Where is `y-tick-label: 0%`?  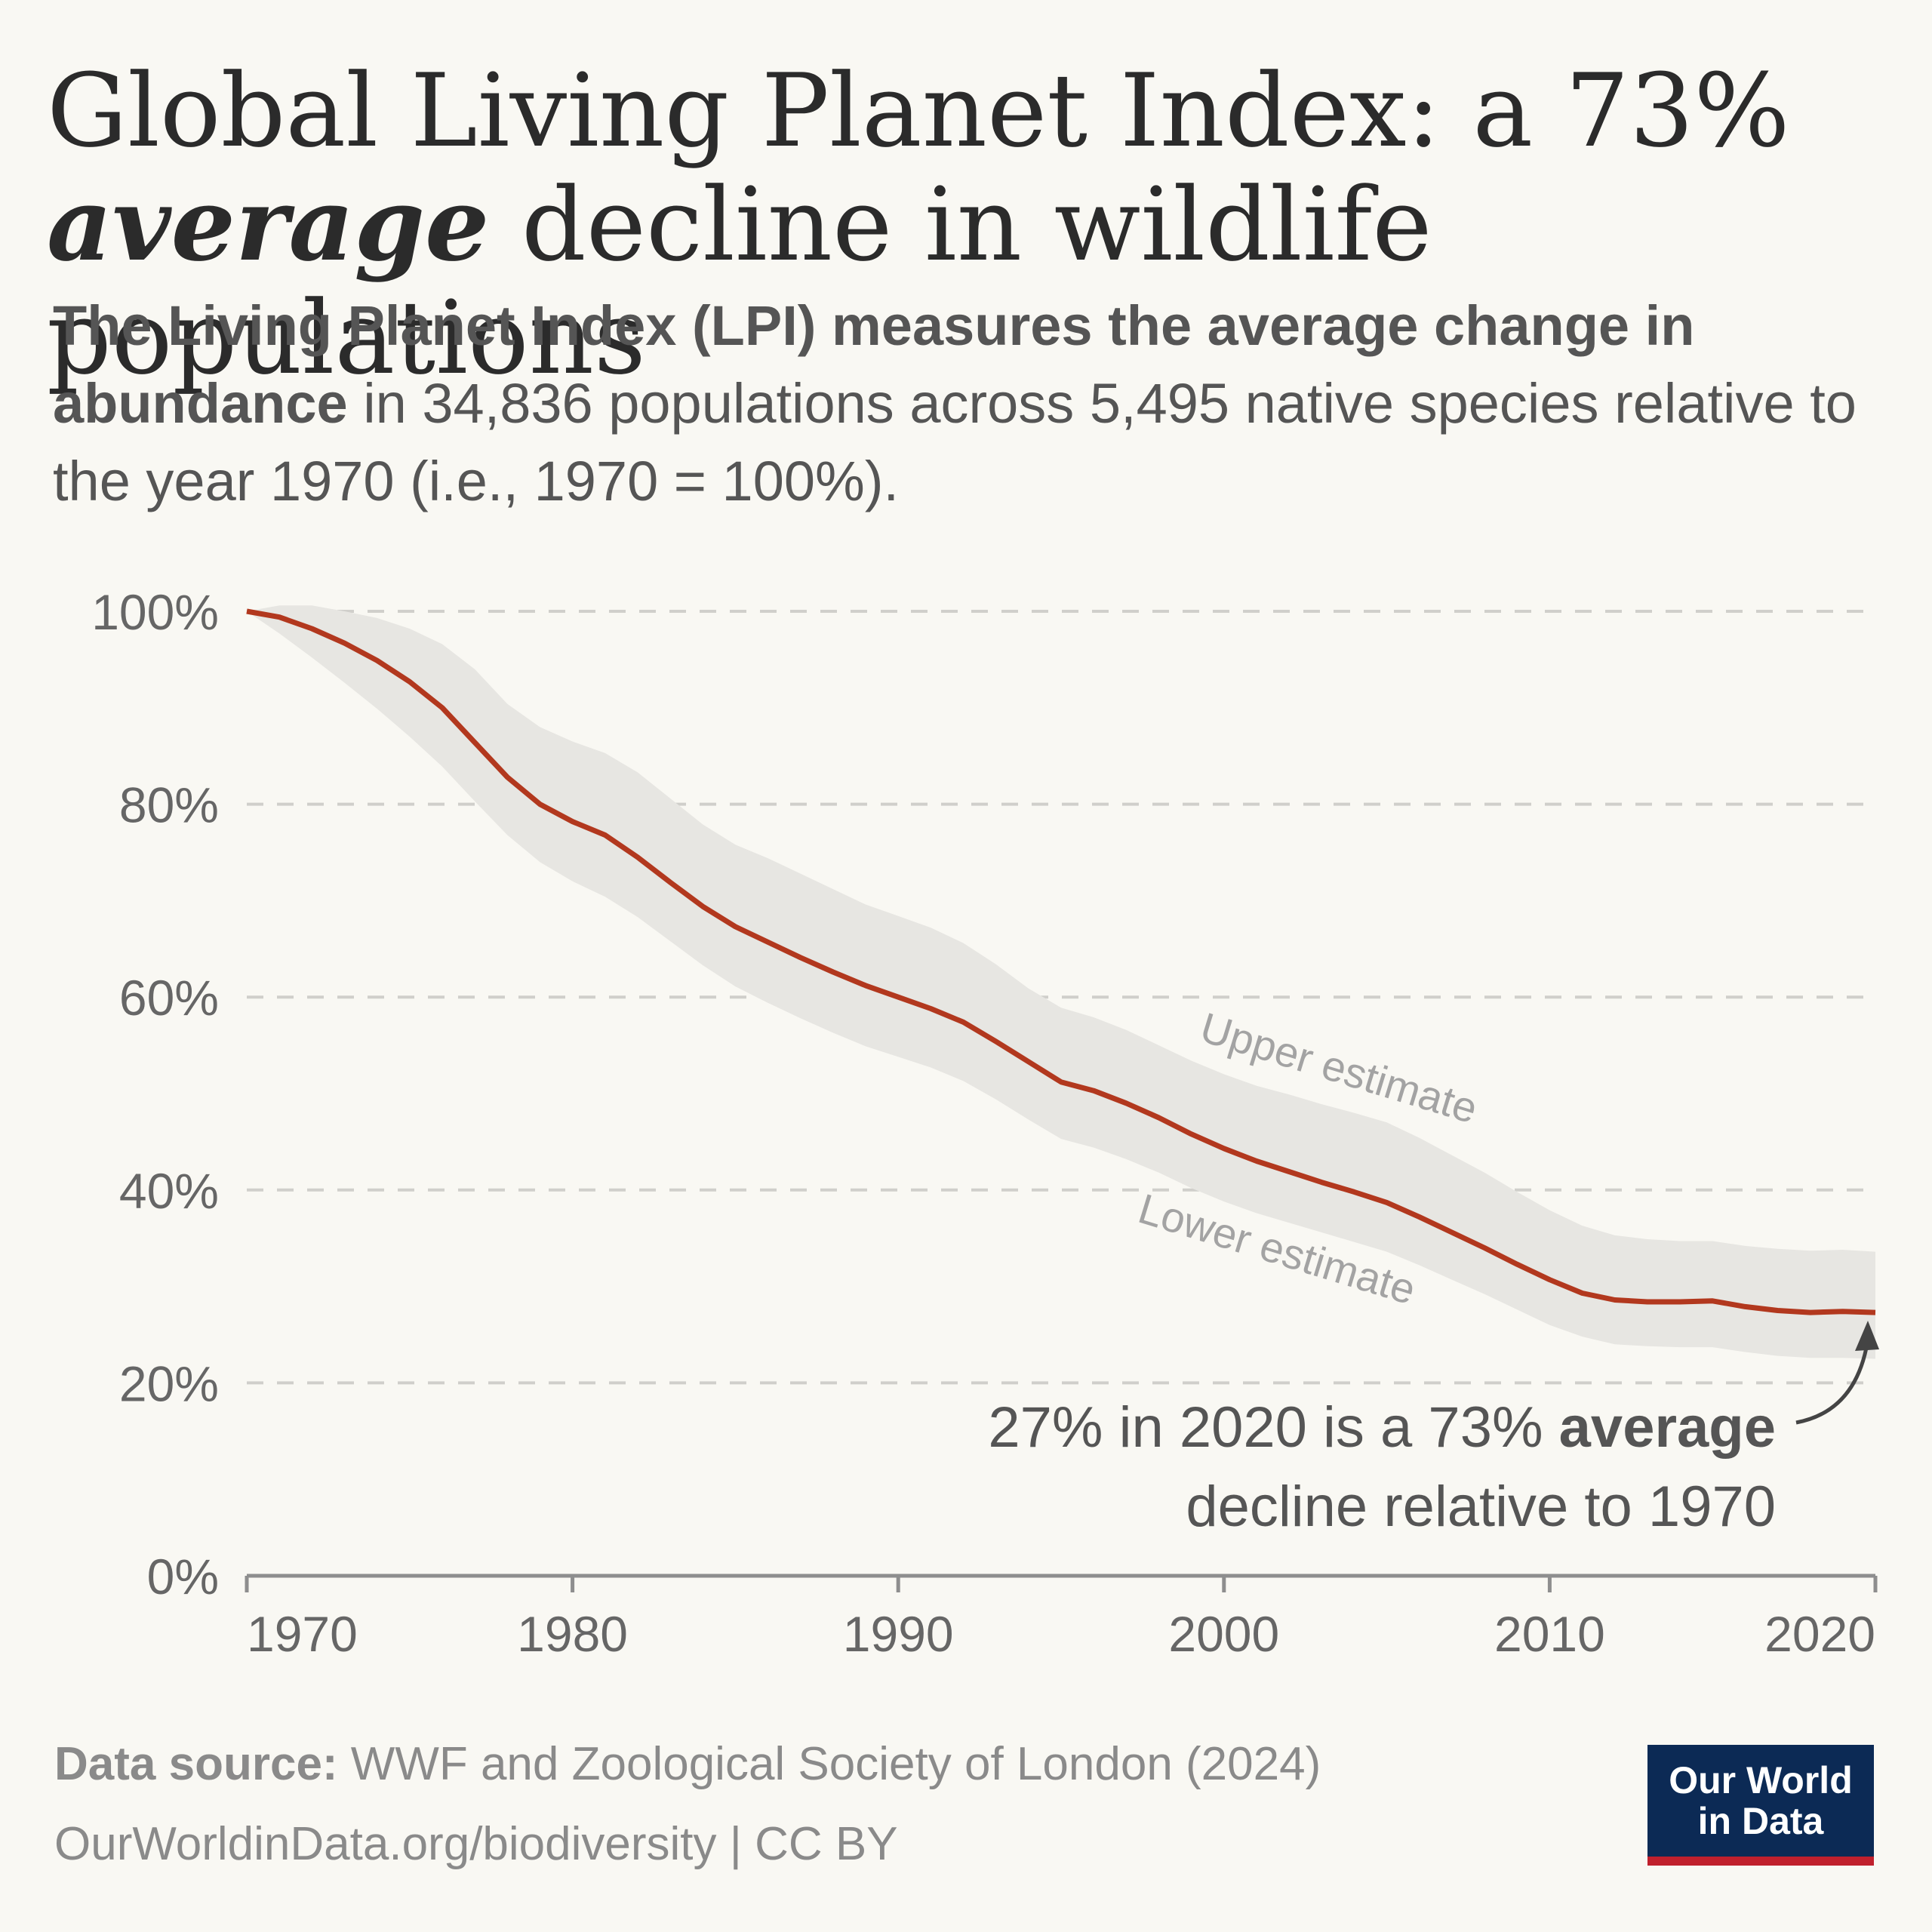 y-tick-label: 0% is located at coordinates (183, 1576).